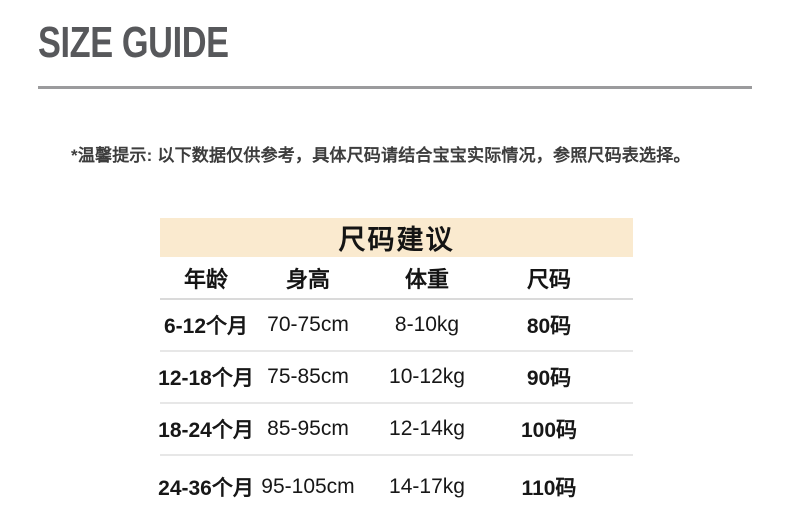 The width and height of the screenshot is (790, 518). I want to click on size-table-title: 尺码建议, so click(396, 237).